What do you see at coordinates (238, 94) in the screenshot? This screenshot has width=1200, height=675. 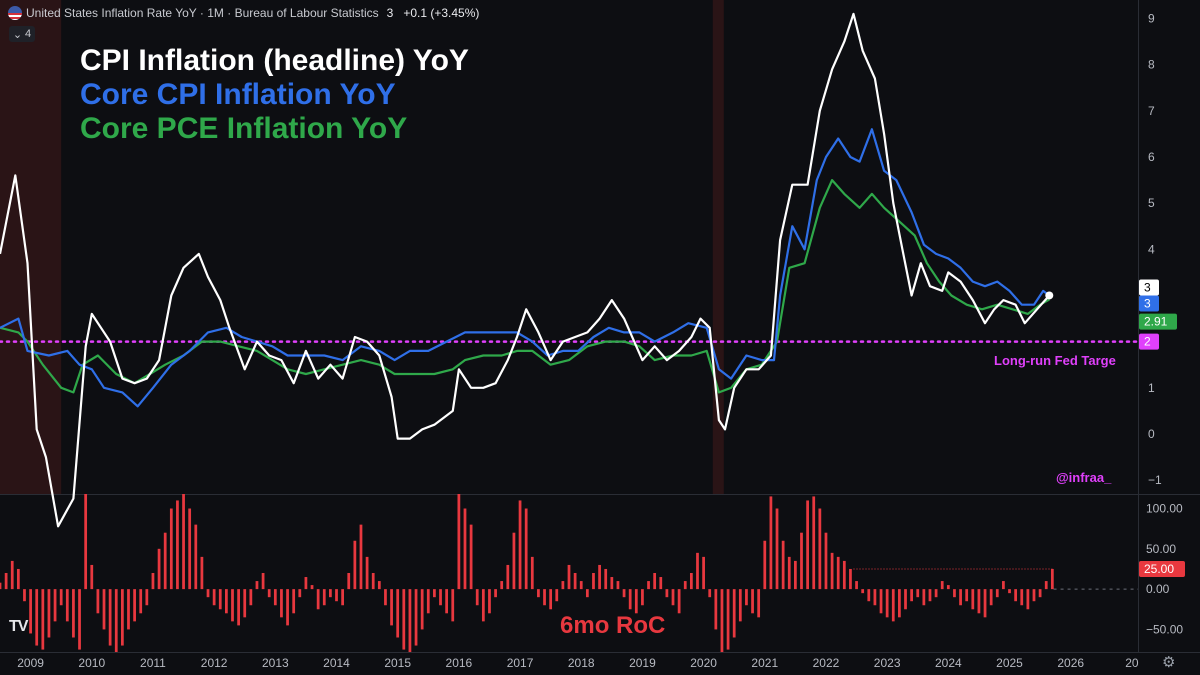 I see `title-core-cpi: Core CPI Inflation YoY` at bounding box center [238, 94].